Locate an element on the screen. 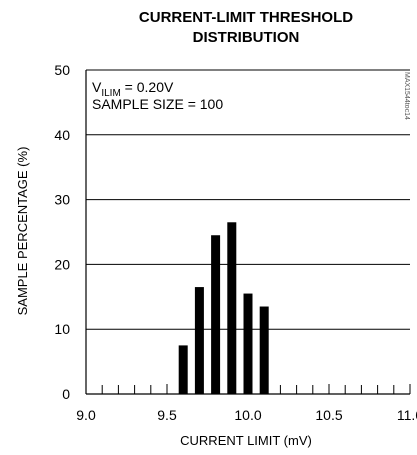 The width and height of the screenshot is (417, 455). y-tick-label-2: 20 is located at coordinates (62, 264).